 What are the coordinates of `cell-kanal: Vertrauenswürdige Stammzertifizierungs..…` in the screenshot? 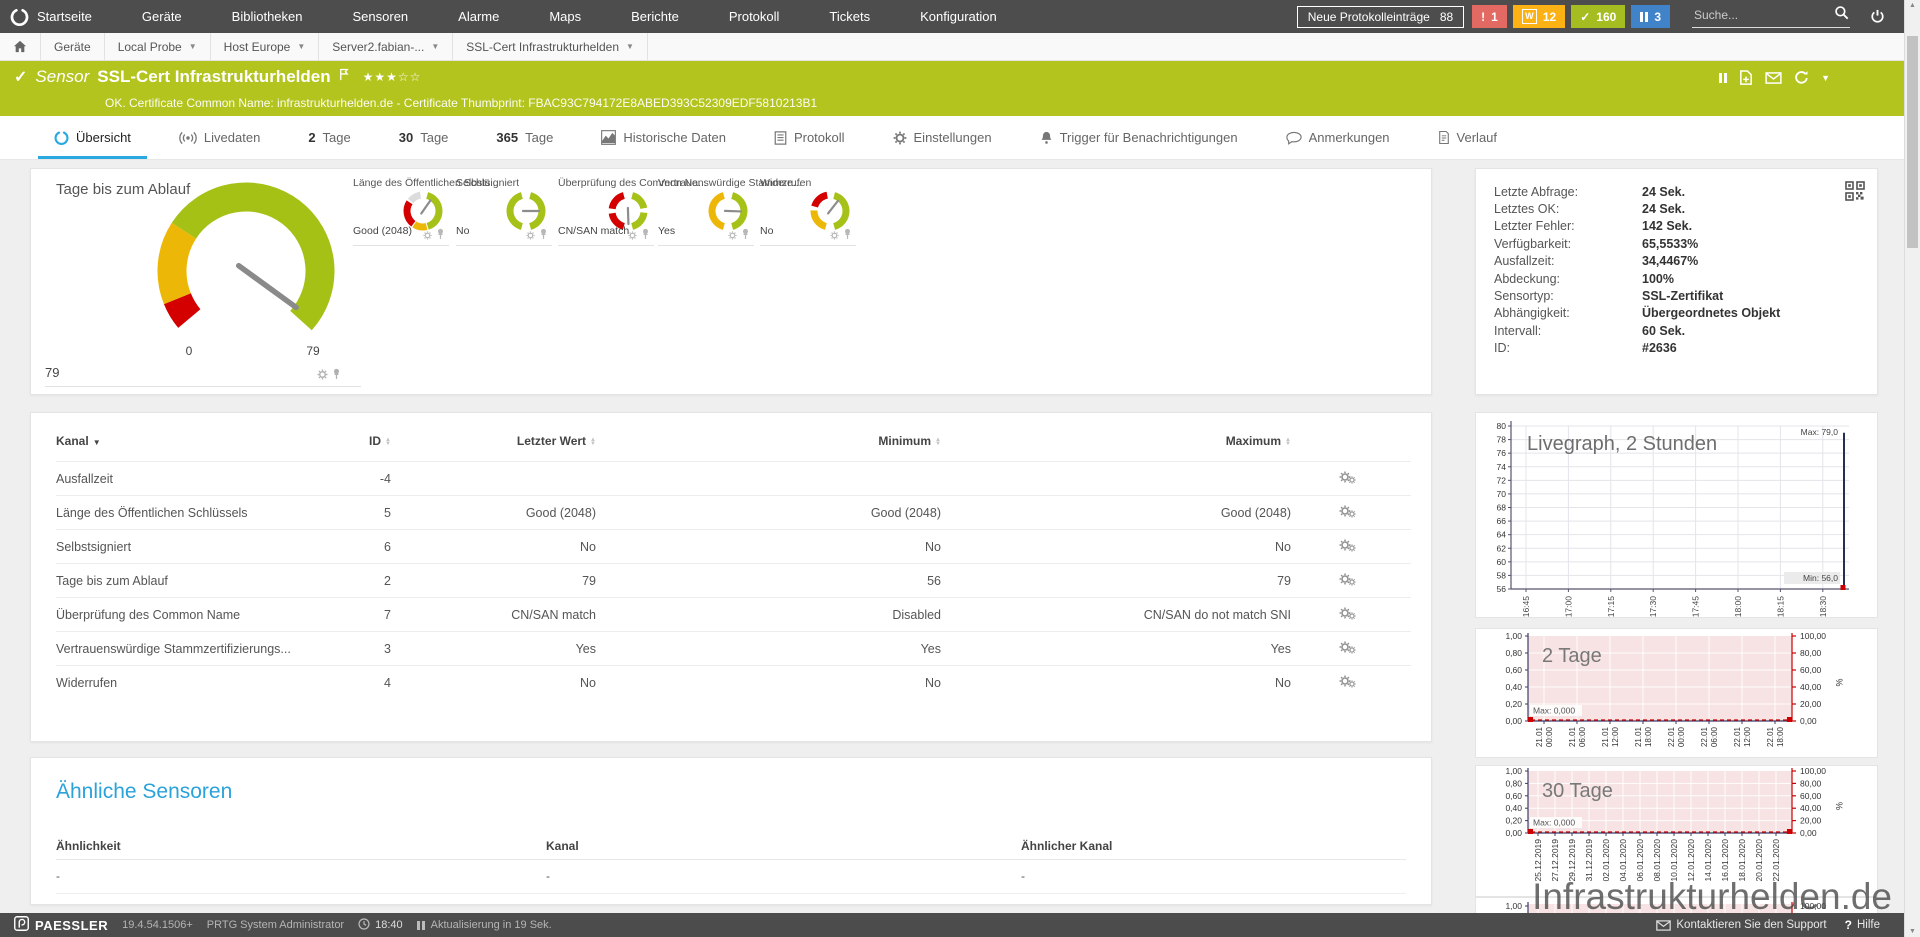 It's located at (173, 648).